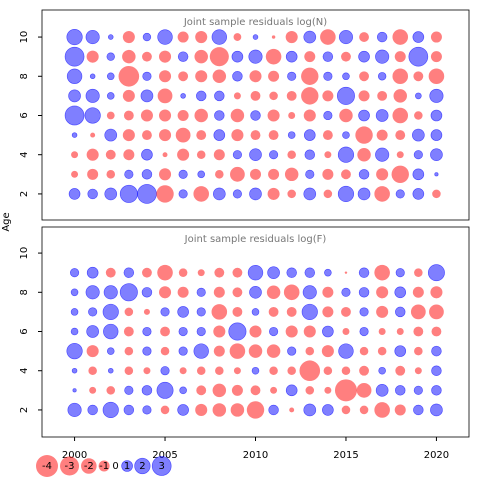  I want to click on x-tick-label: 2005, so click(164, 455).